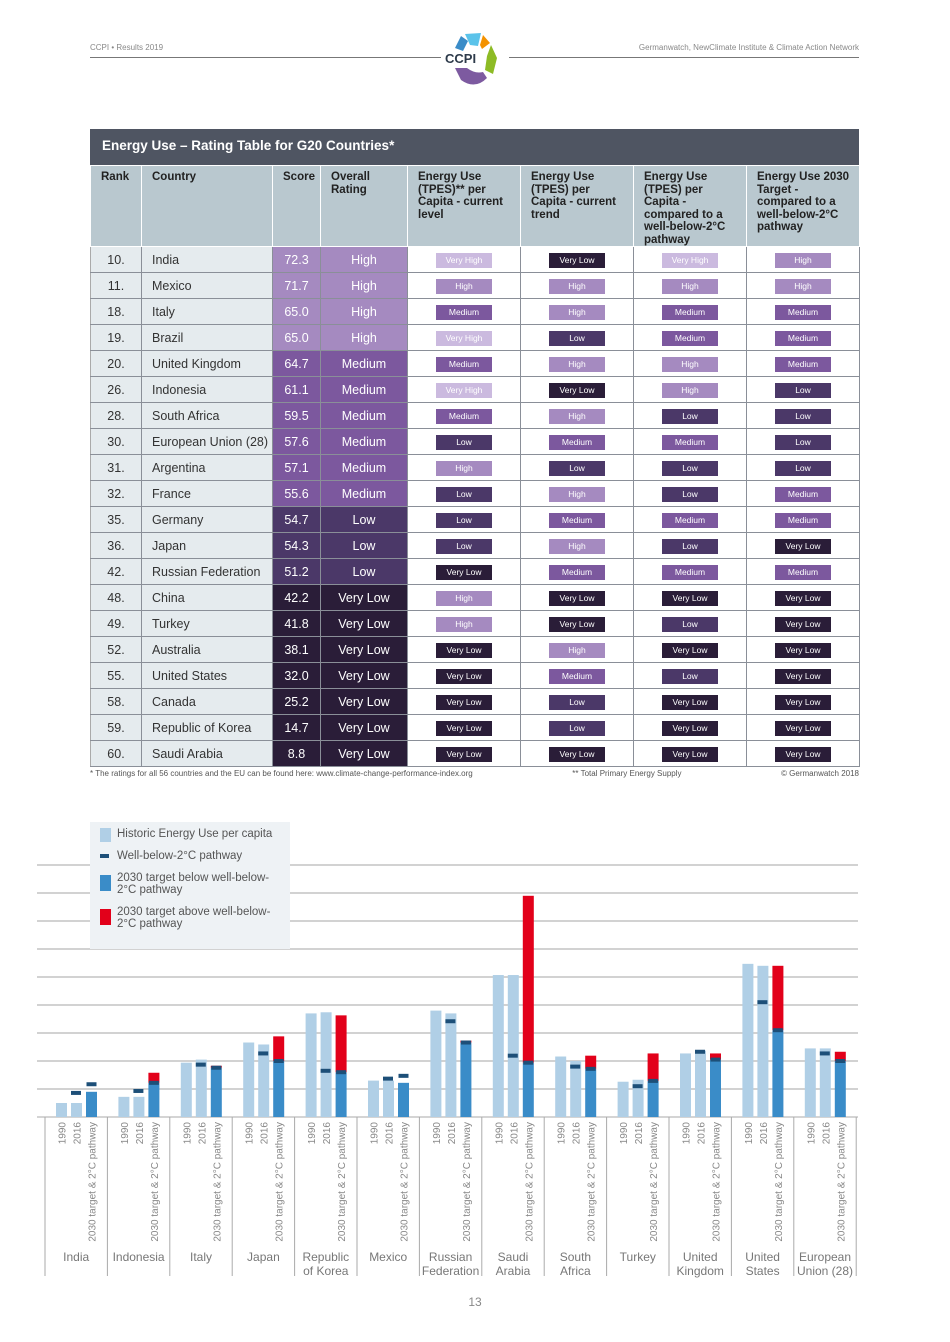  Describe the element at coordinates (116, 206) in the screenshot. I see `column-header: Rank` at that location.